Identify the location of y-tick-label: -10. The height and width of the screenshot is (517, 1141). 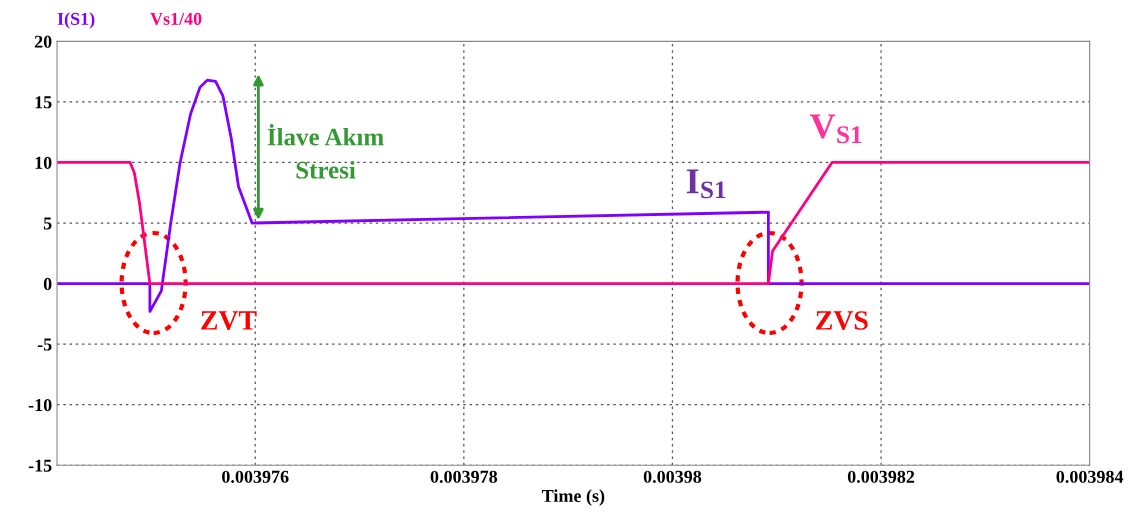
(40, 405).